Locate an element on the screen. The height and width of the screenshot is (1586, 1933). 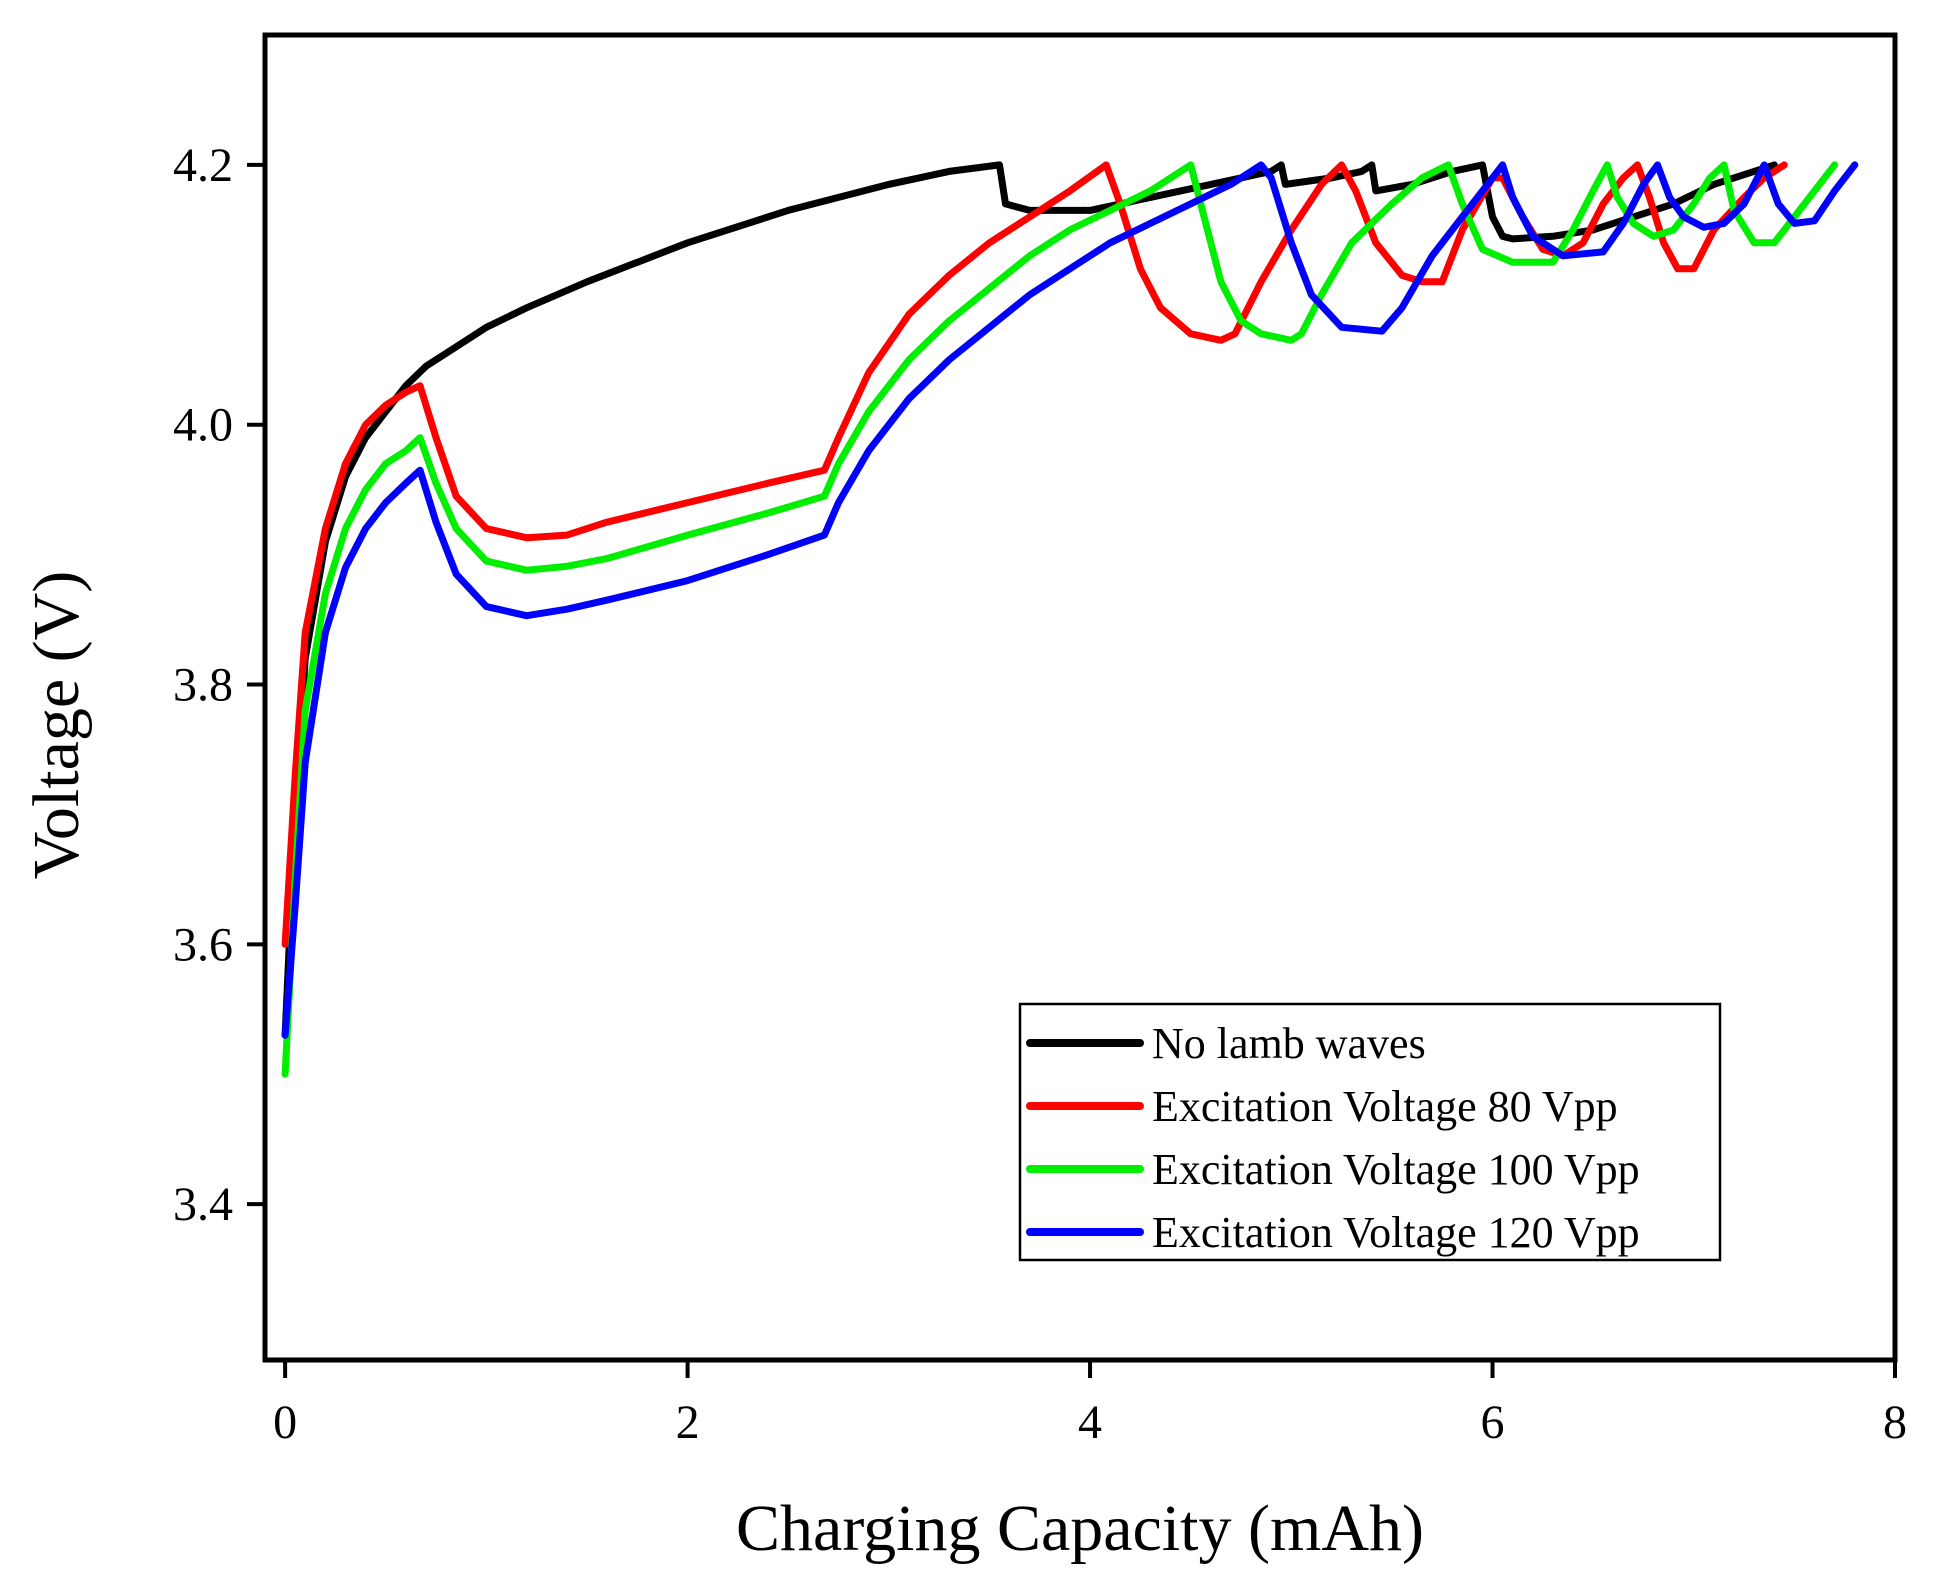
y-tick-label: 4.2 is located at coordinates (203, 165).